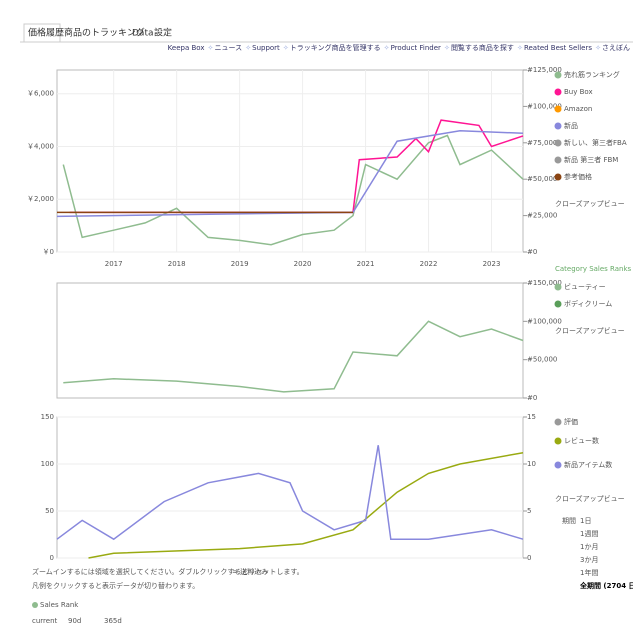 The height and width of the screenshot is (637, 633). I want to click on range-option: 3か月, so click(589, 560).